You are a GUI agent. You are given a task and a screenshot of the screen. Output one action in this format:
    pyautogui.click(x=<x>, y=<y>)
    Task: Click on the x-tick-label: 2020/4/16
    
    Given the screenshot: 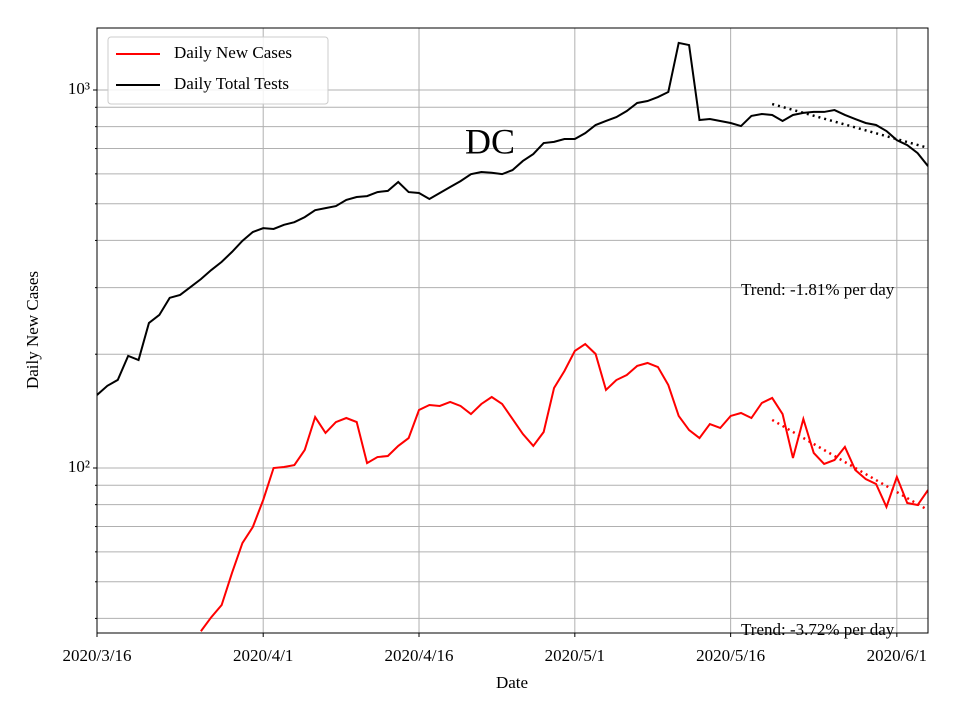 What is the action you would take?
    pyautogui.click(x=419, y=655)
    